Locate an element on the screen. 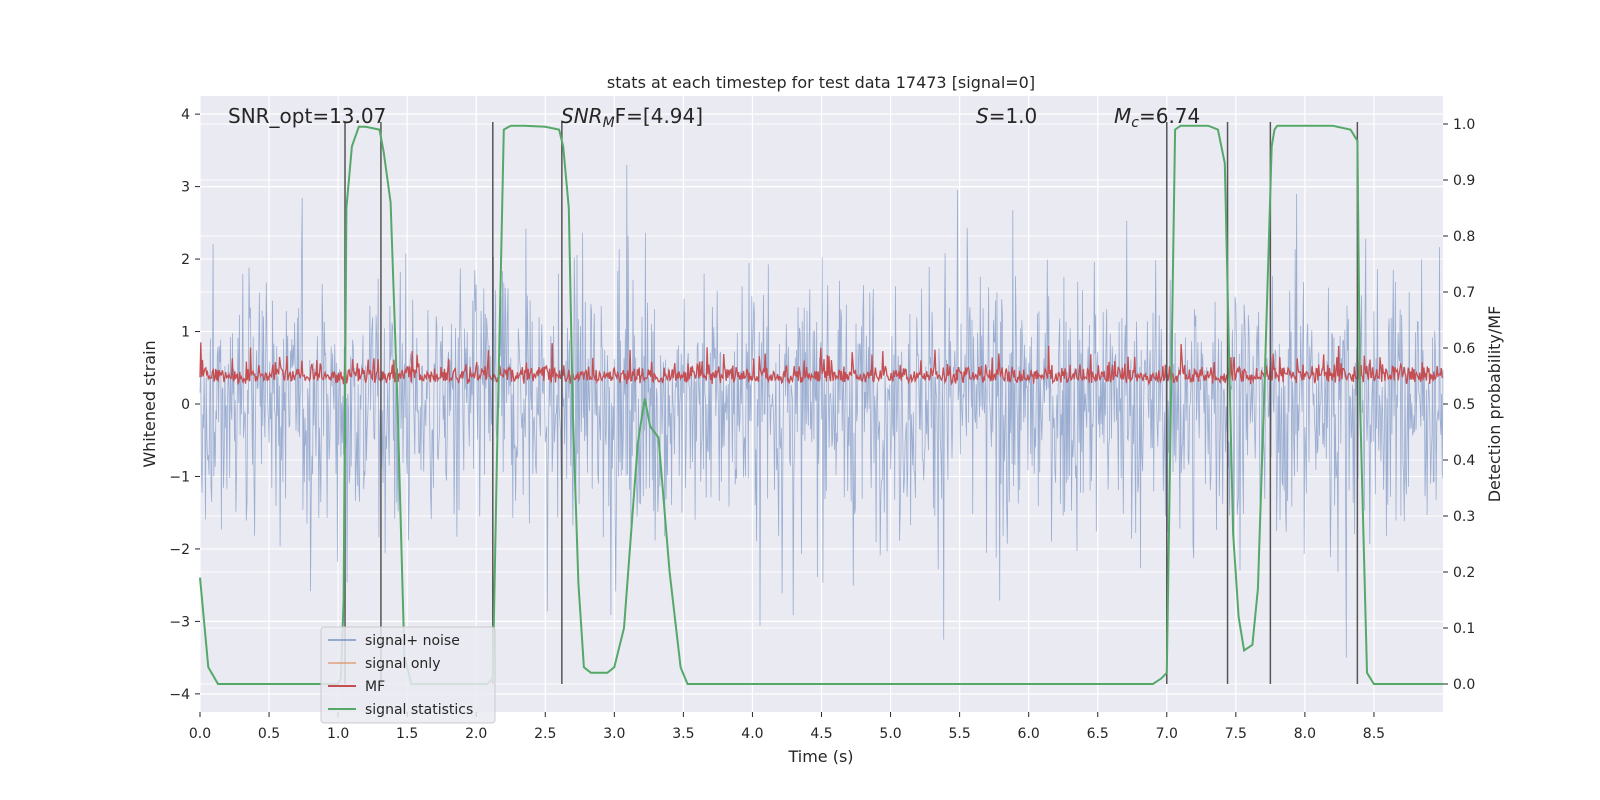 The width and height of the screenshot is (1600, 800). y2-axis-ticks: 1.0 0.9 0.8 0.7 0.6 0.5 0.4 0.3 0.2 0.1 0.0 is located at coordinates (1459, 405).